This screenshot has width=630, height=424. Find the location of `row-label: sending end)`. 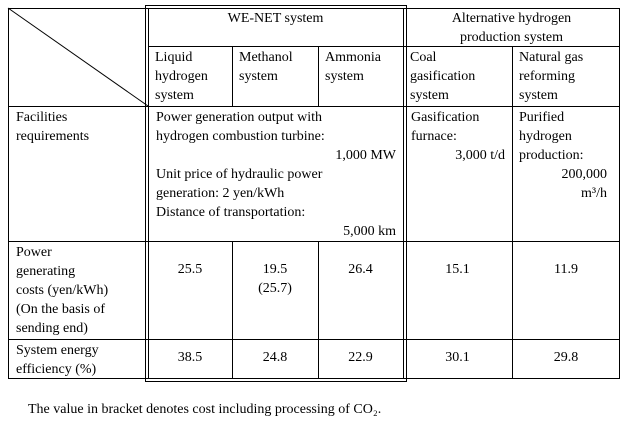

row-label: sending end) is located at coordinates (52, 328).